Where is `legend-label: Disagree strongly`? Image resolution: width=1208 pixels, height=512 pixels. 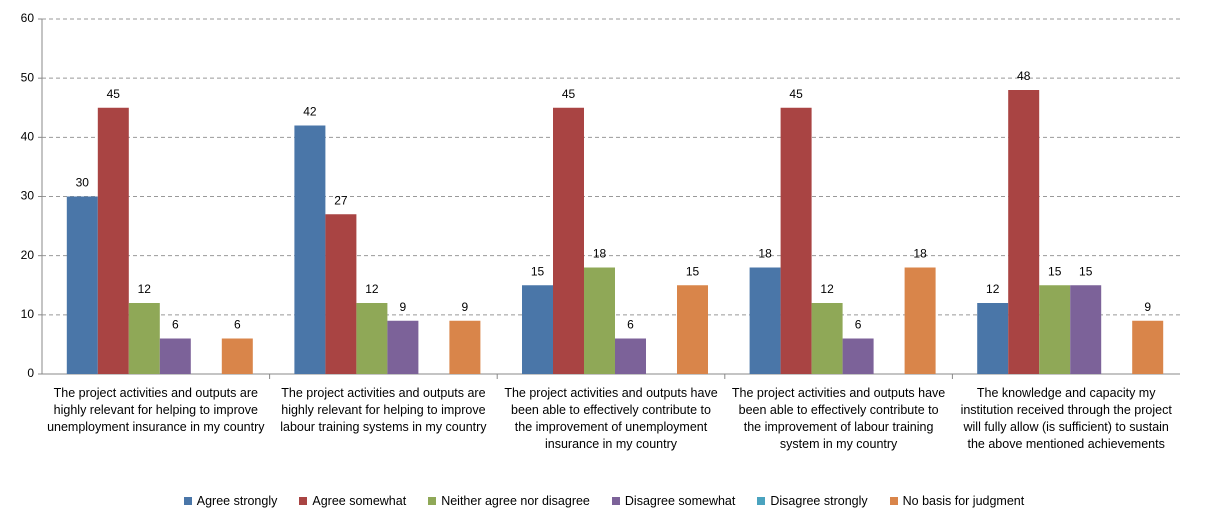 legend-label: Disagree strongly is located at coordinates (819, 501).